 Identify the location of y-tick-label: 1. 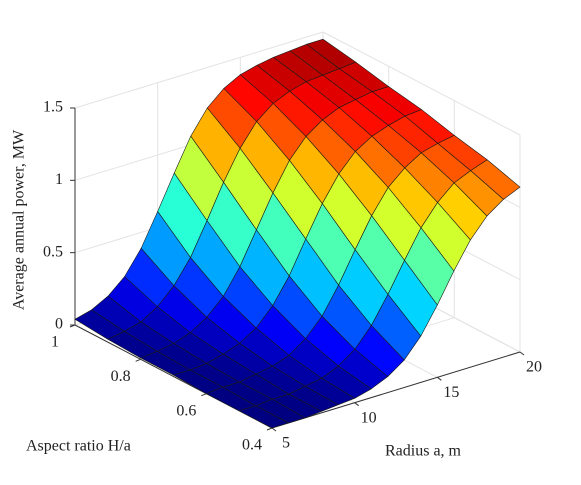
(55, 342).